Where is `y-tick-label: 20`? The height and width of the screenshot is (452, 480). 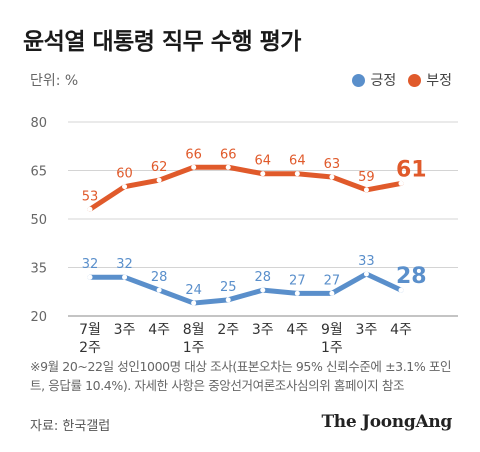 y-tick-label: 20 is located at coordinates (38, 317).